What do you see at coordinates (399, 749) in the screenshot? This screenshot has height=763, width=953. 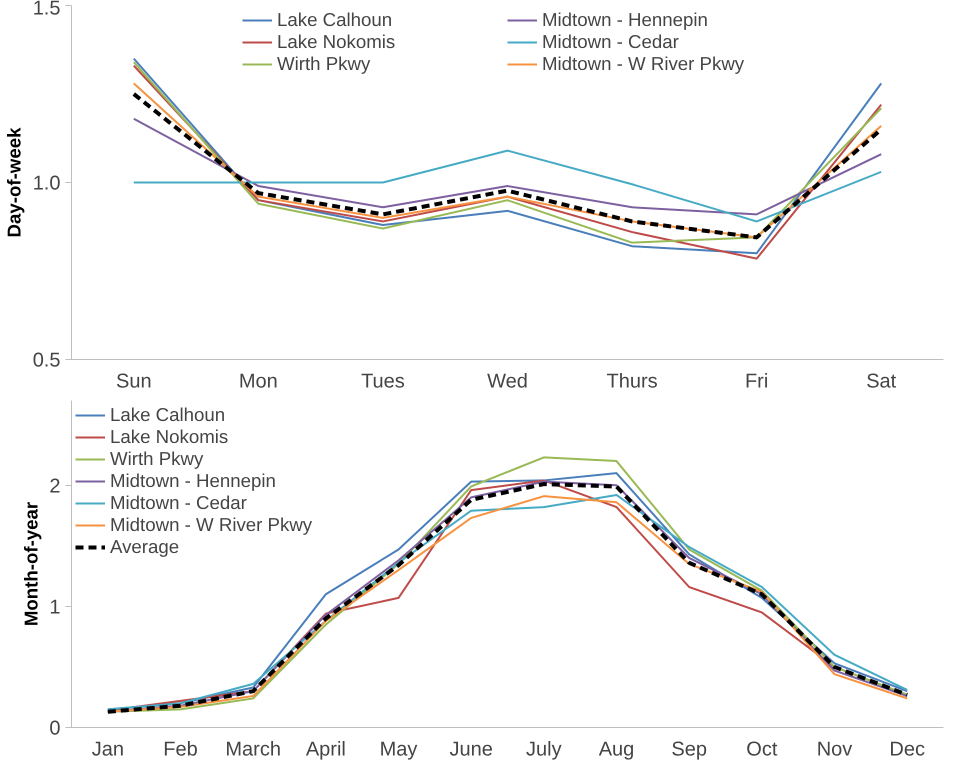 I see `x-tick-label: May` at bounding box center [399, 749].